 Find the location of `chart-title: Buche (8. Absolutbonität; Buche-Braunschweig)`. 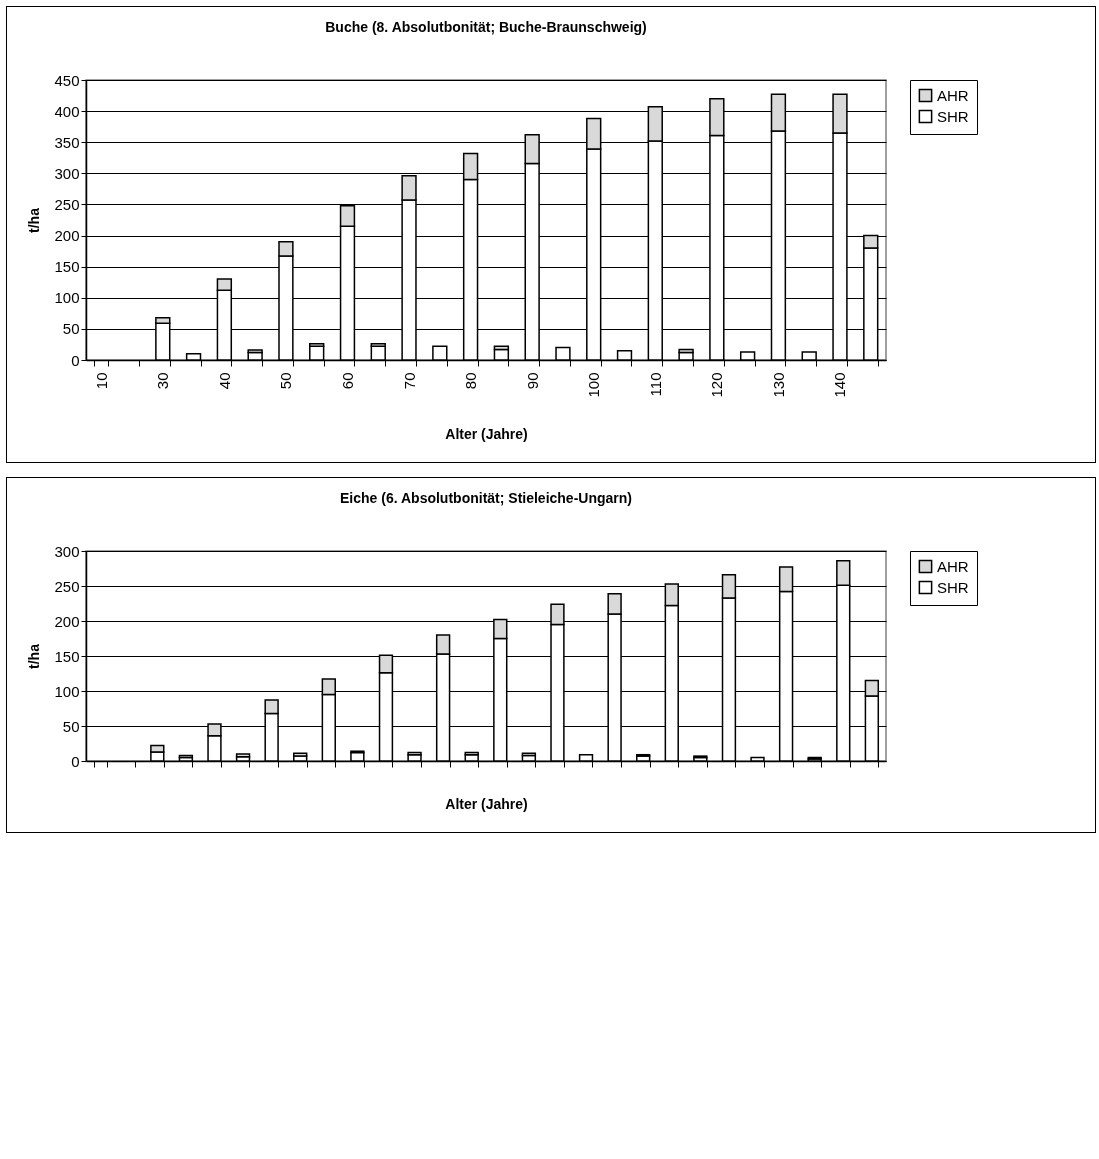

chart-title: Buche (8. Absolutbonität; Buche-Braunschweig) is located at coordinates (486, 27).